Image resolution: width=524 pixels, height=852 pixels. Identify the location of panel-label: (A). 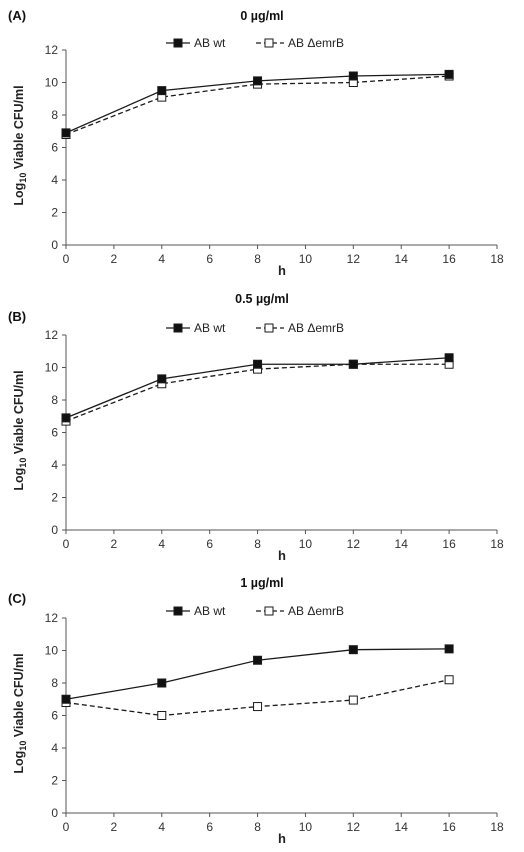
(17, 15).